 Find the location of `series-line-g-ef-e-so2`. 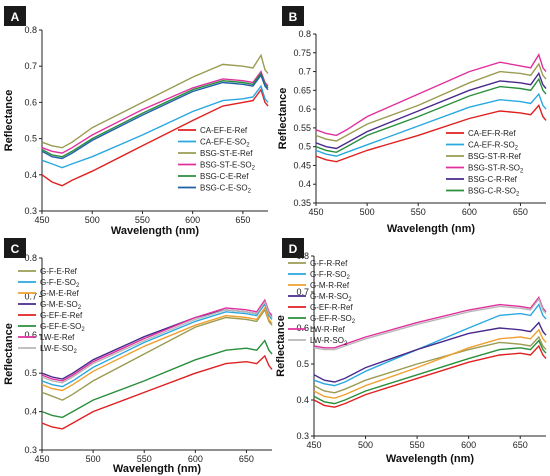

series-line-g-ef-e-so2 is located at coordinates (157, 379).